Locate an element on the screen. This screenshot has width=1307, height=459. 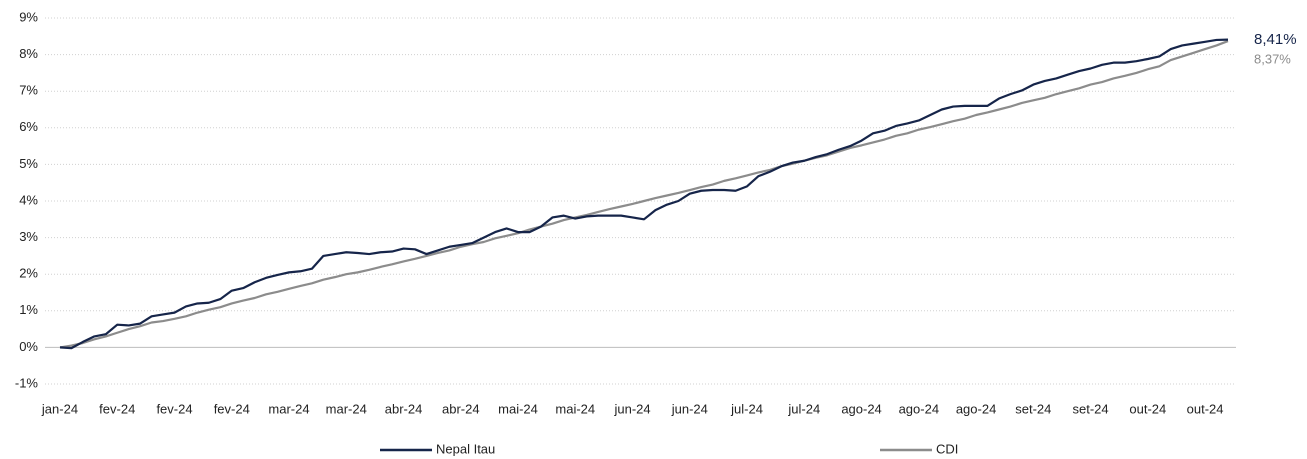
y-tick-label: 6% is located at coordinates (28, 126).